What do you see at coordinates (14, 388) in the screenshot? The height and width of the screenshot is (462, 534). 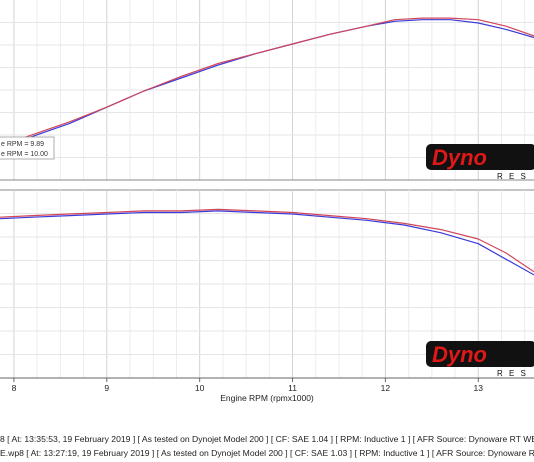 I see `x-tick-label: 8` at bounding box center [14, 388].